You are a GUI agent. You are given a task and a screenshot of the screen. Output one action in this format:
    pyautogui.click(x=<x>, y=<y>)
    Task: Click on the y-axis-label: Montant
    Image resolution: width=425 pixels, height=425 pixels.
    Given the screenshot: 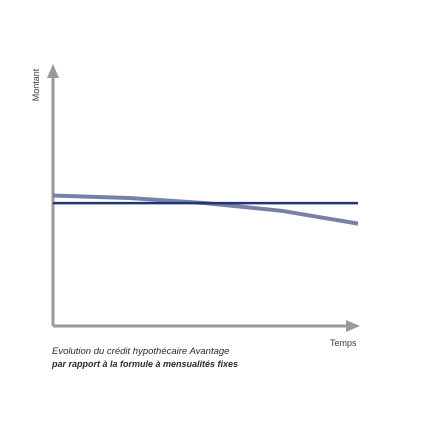 What is the action you would take?
    pyautogui.click(x=36, y=85)
    